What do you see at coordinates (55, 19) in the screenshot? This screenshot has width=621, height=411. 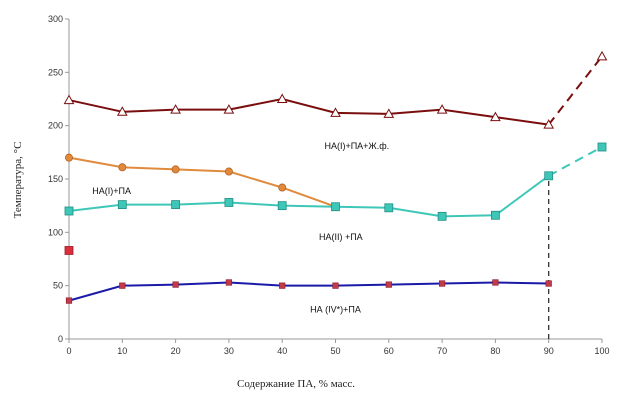 I see `y-tick-label: 300` at bounding box center [55, 19].